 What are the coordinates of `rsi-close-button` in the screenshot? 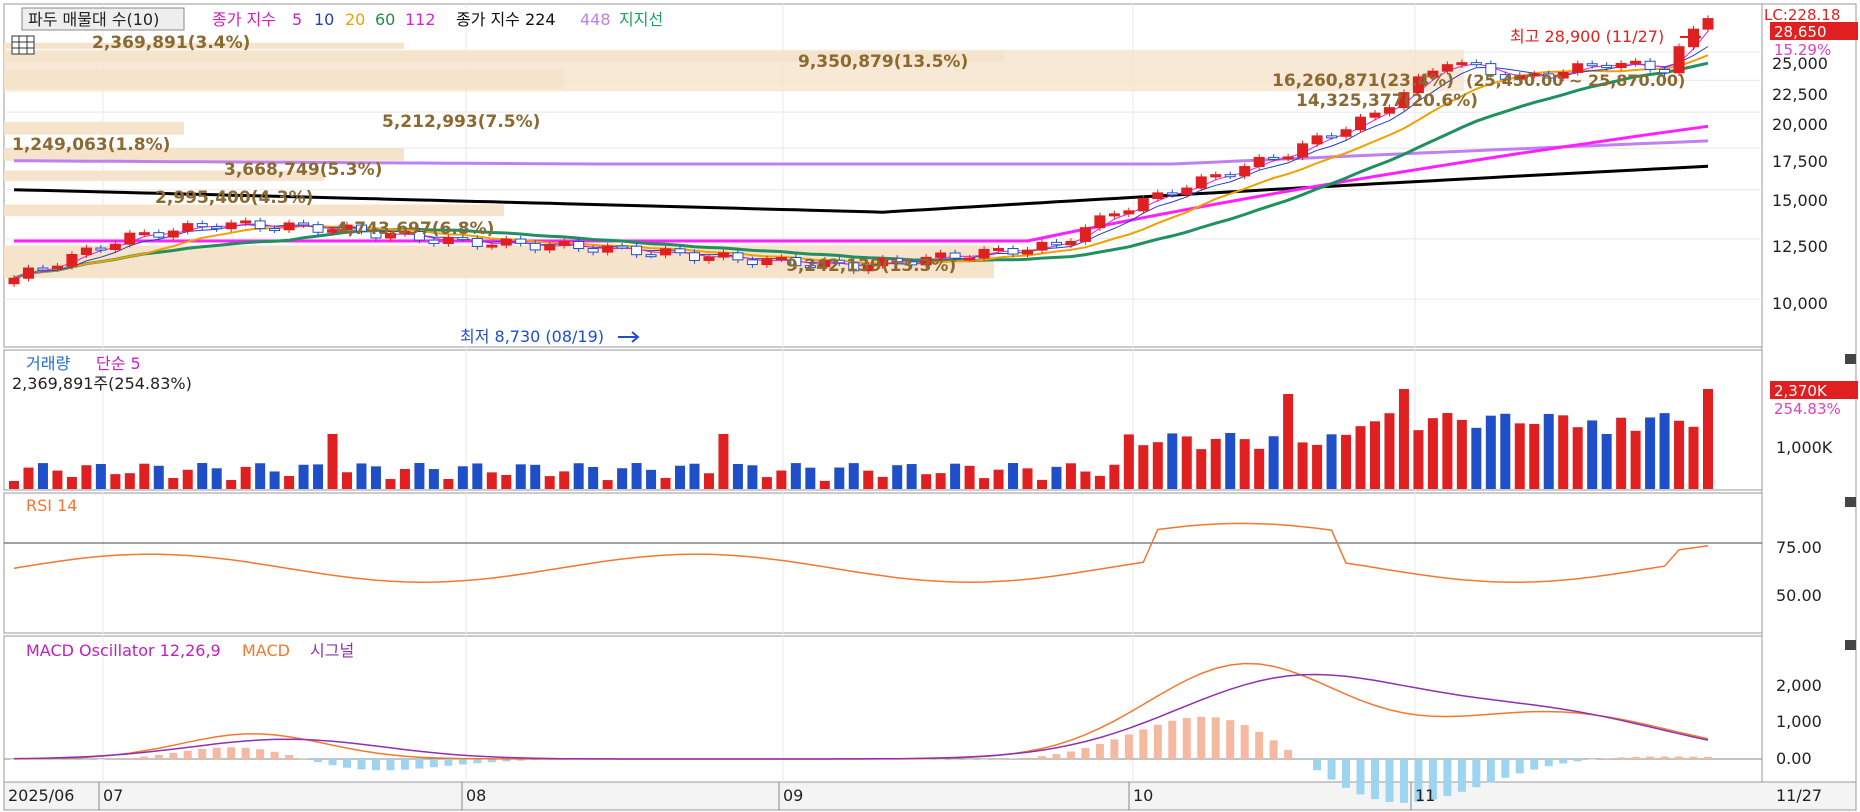 It's located at (1850, 502).